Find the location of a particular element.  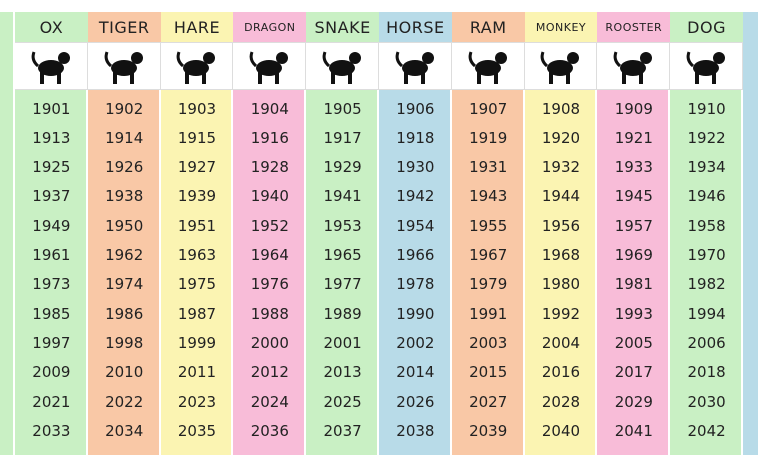

year: 1965 is located at coordinates (342, 255).